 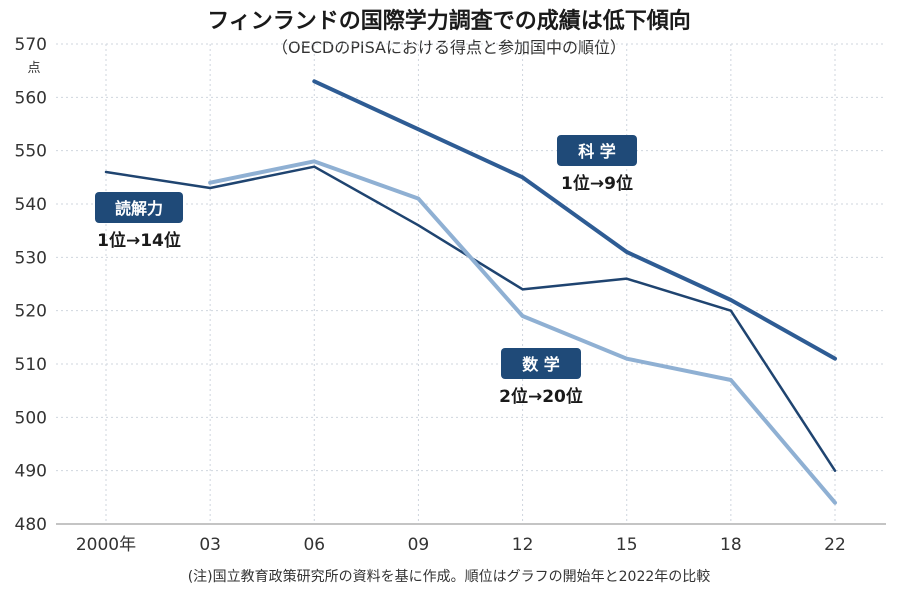 I want to click on science-label: 科 学, so click(x=597, y=151).